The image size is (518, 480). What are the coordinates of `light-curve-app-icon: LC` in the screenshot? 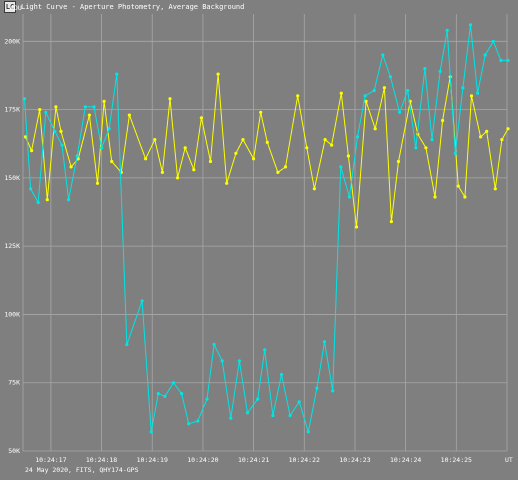 It's located at (10, 7).